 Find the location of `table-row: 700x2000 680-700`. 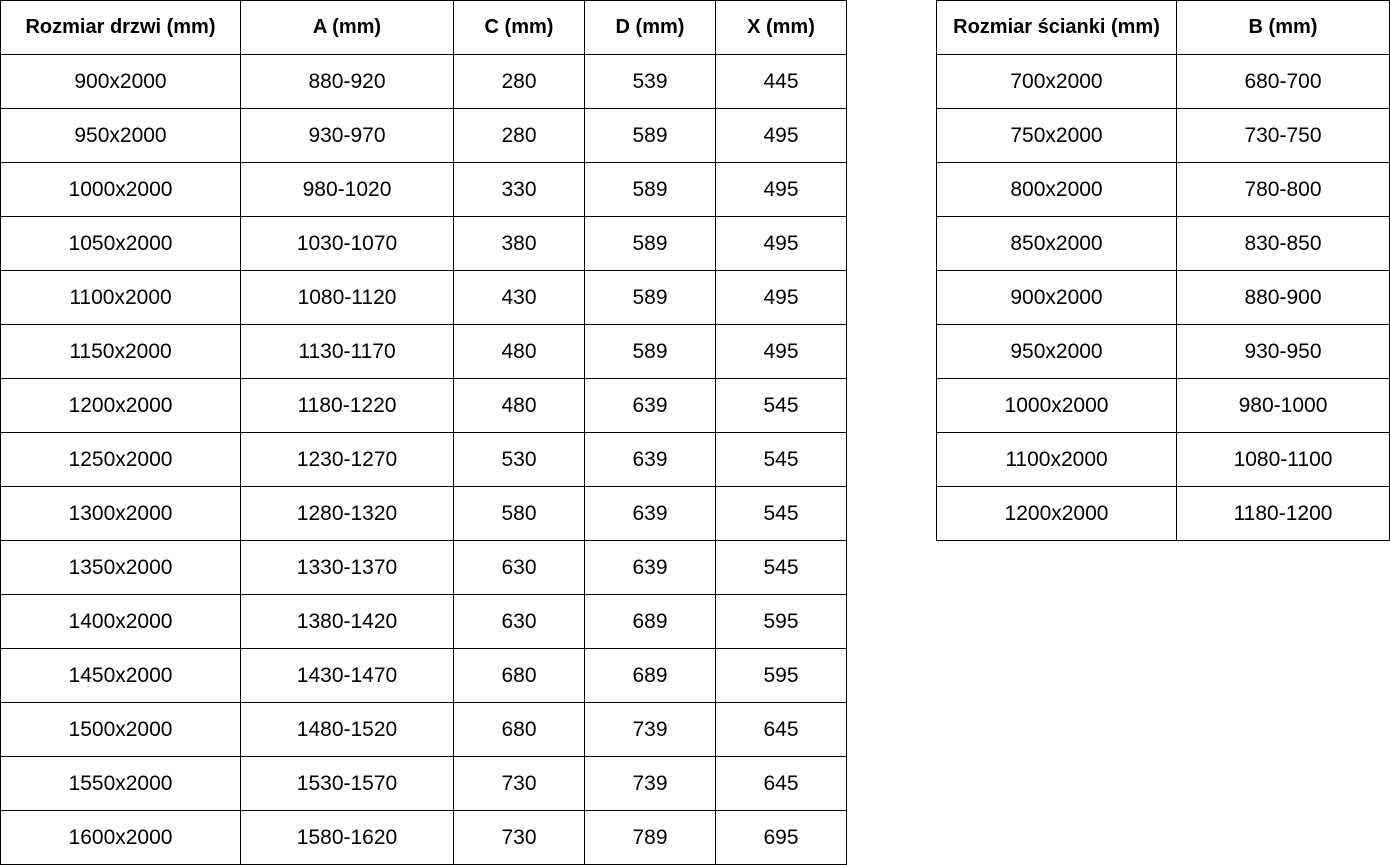

table-row: 700x2000 680-700 is located at coordinates (1163, 81).